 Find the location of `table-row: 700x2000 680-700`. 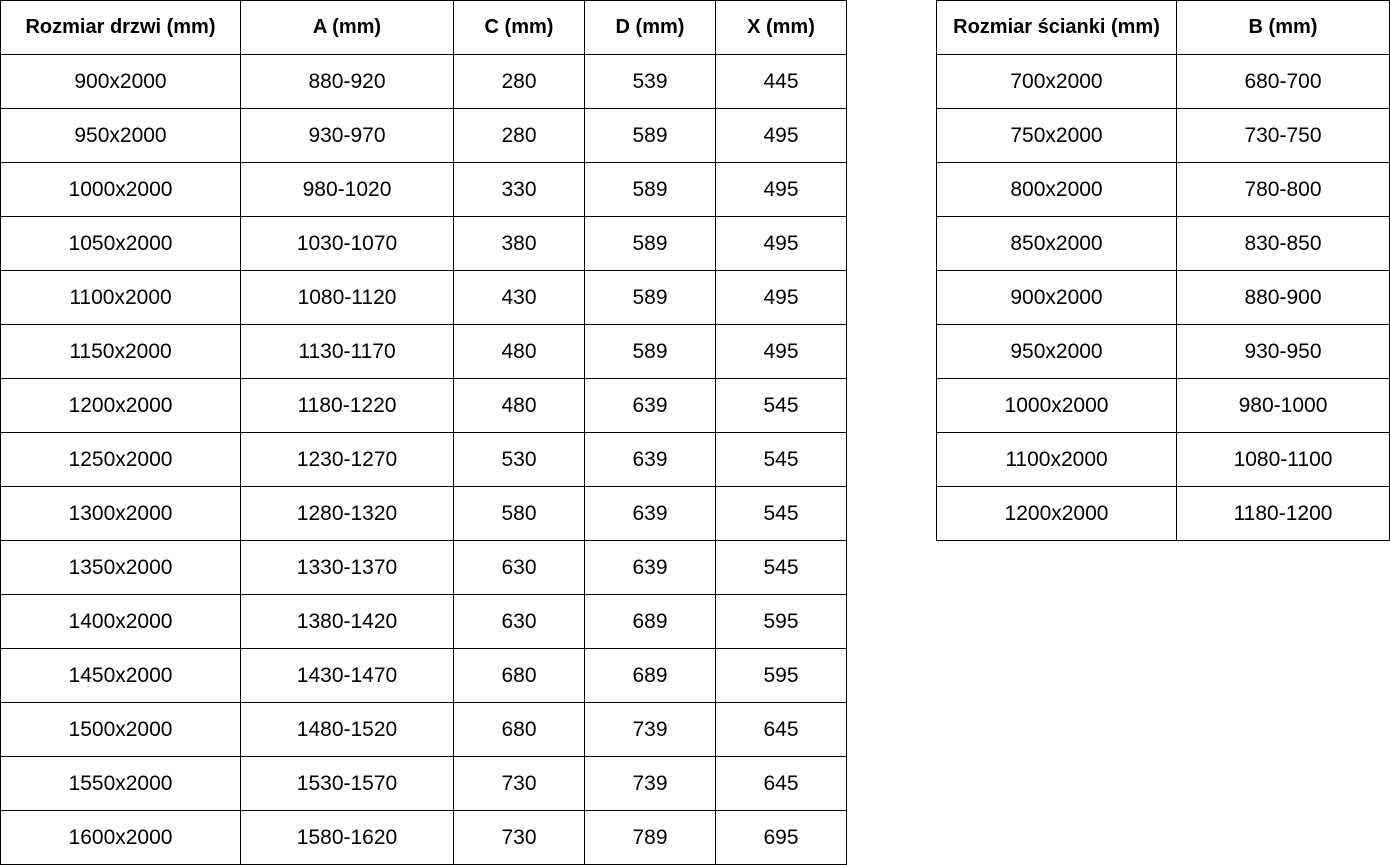

table-row: 700x2000 680-700 is located at coordinates (1163, 81).